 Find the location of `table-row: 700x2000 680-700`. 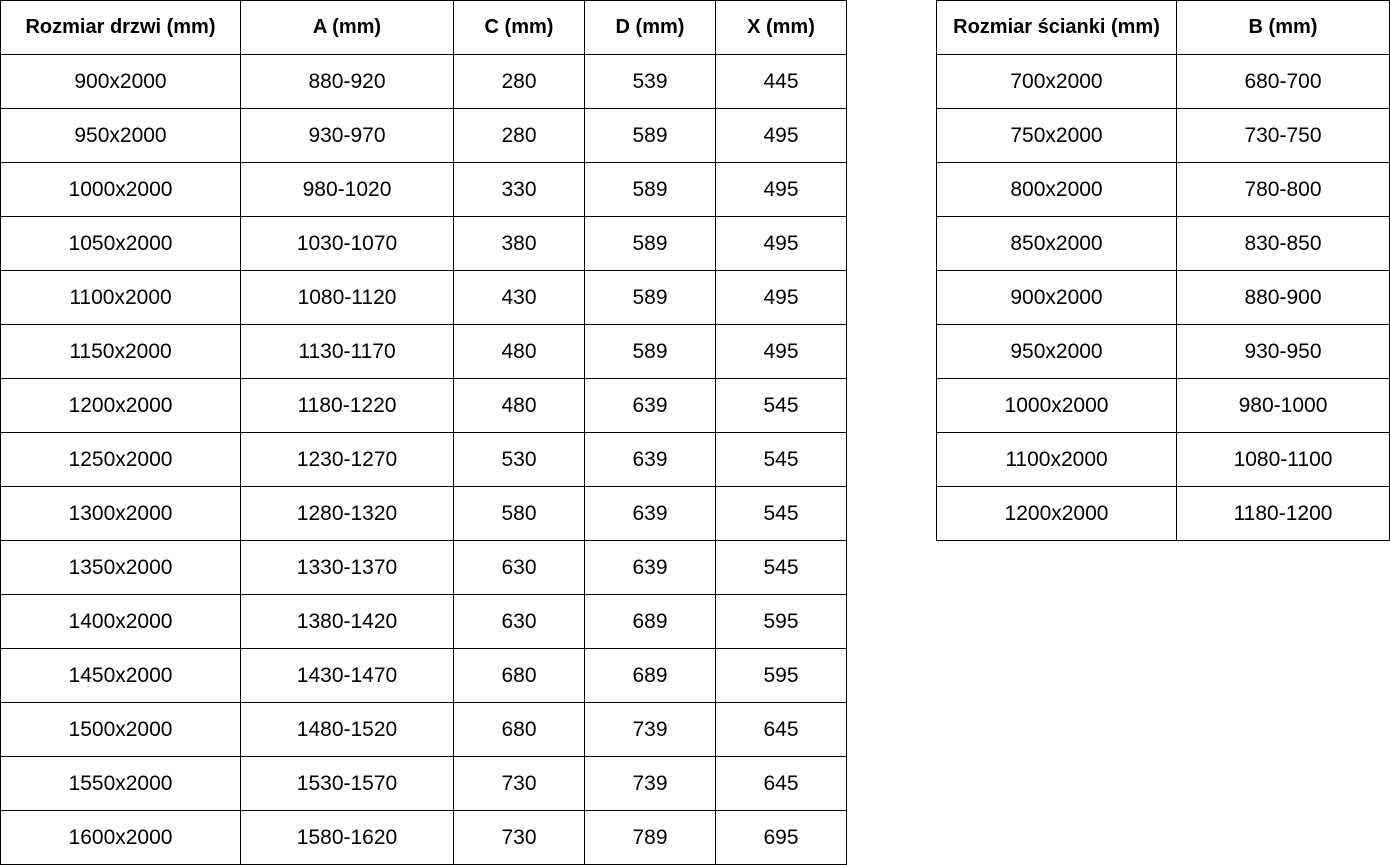

table-row: 700x2000 680-700 is located at coordinates (1163, 81).